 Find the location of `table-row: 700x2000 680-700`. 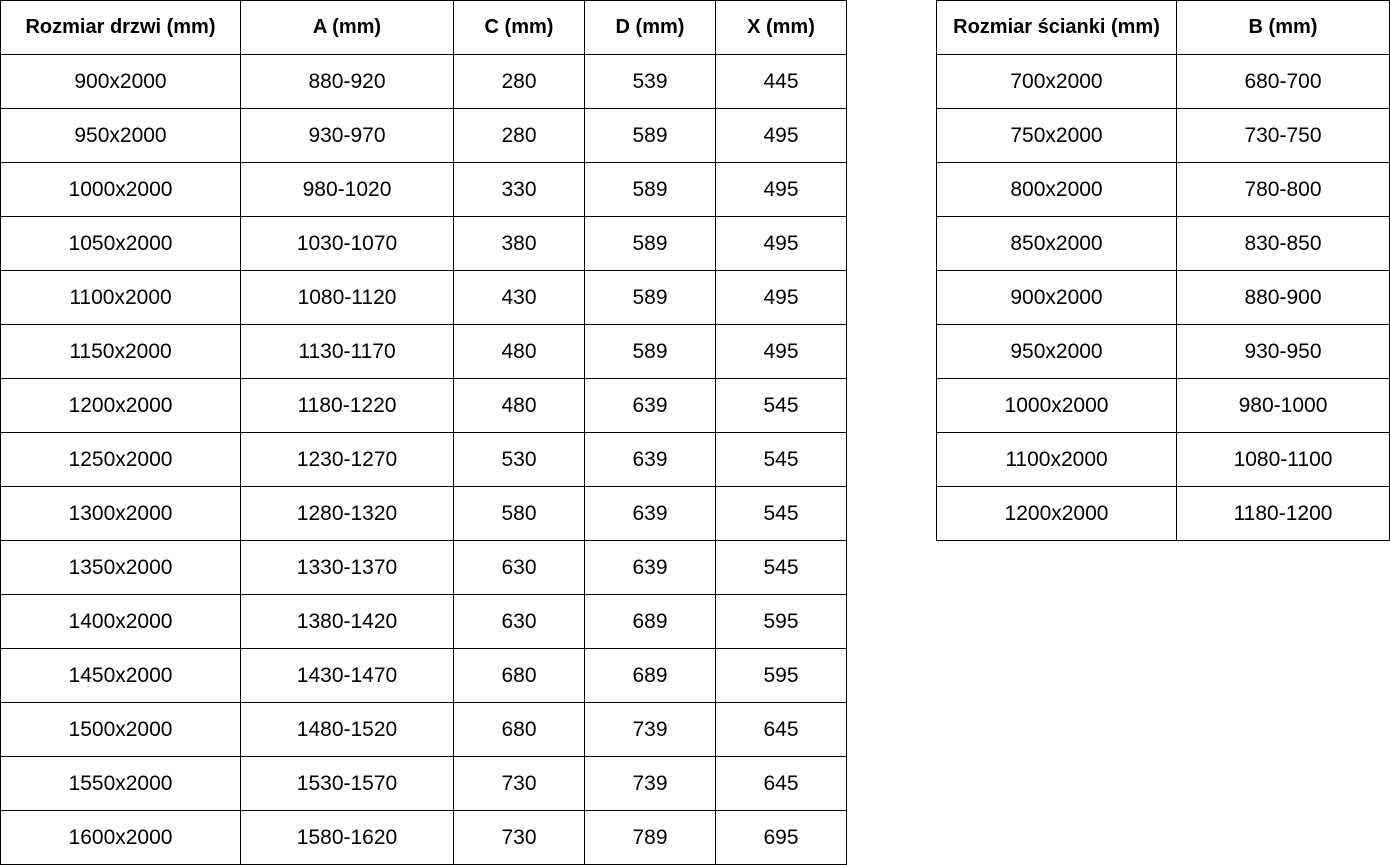

table-row: 700x2000 680-700 is located at coordinates (1163, 81).